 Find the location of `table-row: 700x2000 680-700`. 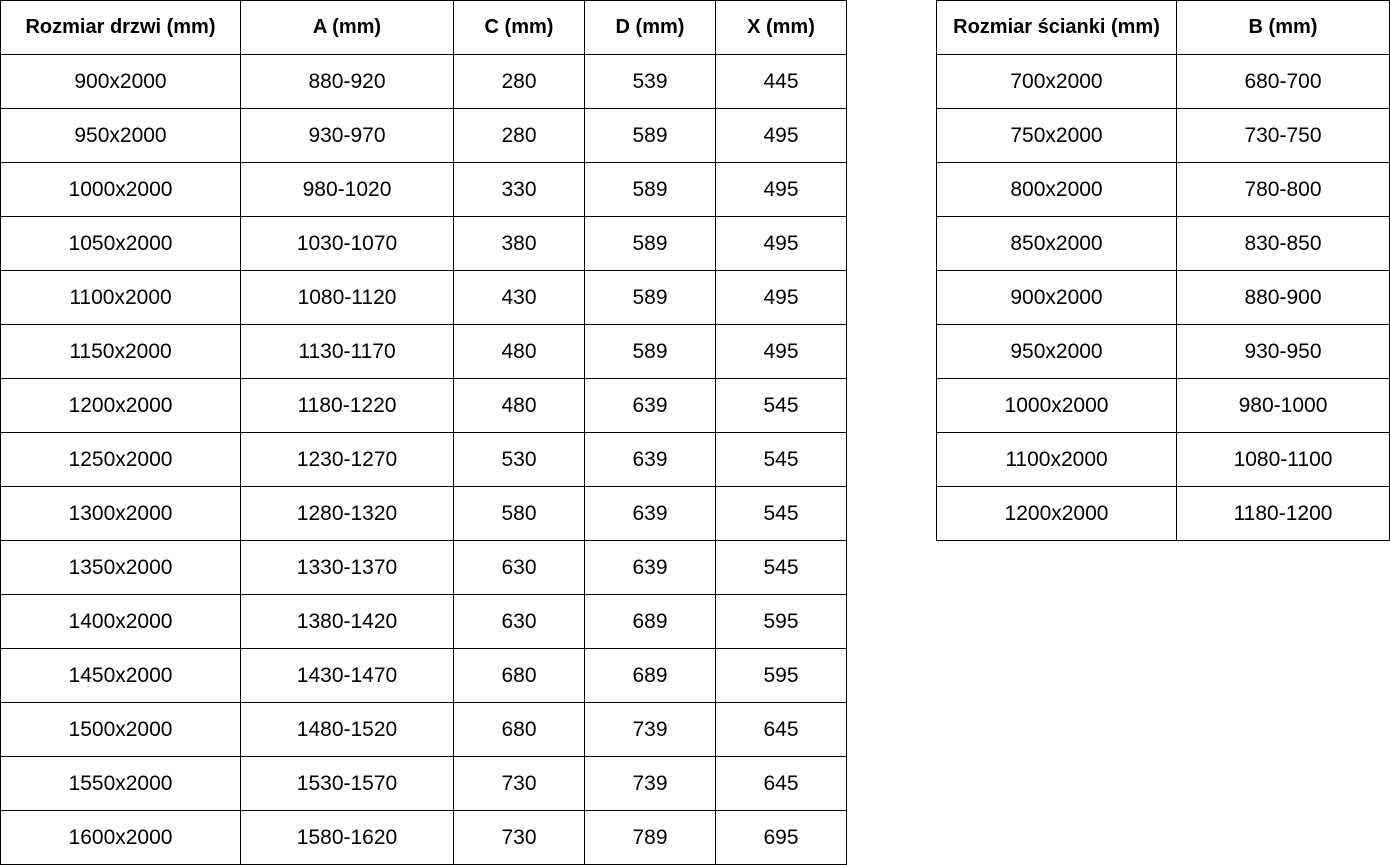

table-row: 700x2000 680-700 is located at coordinates (1163, 81).